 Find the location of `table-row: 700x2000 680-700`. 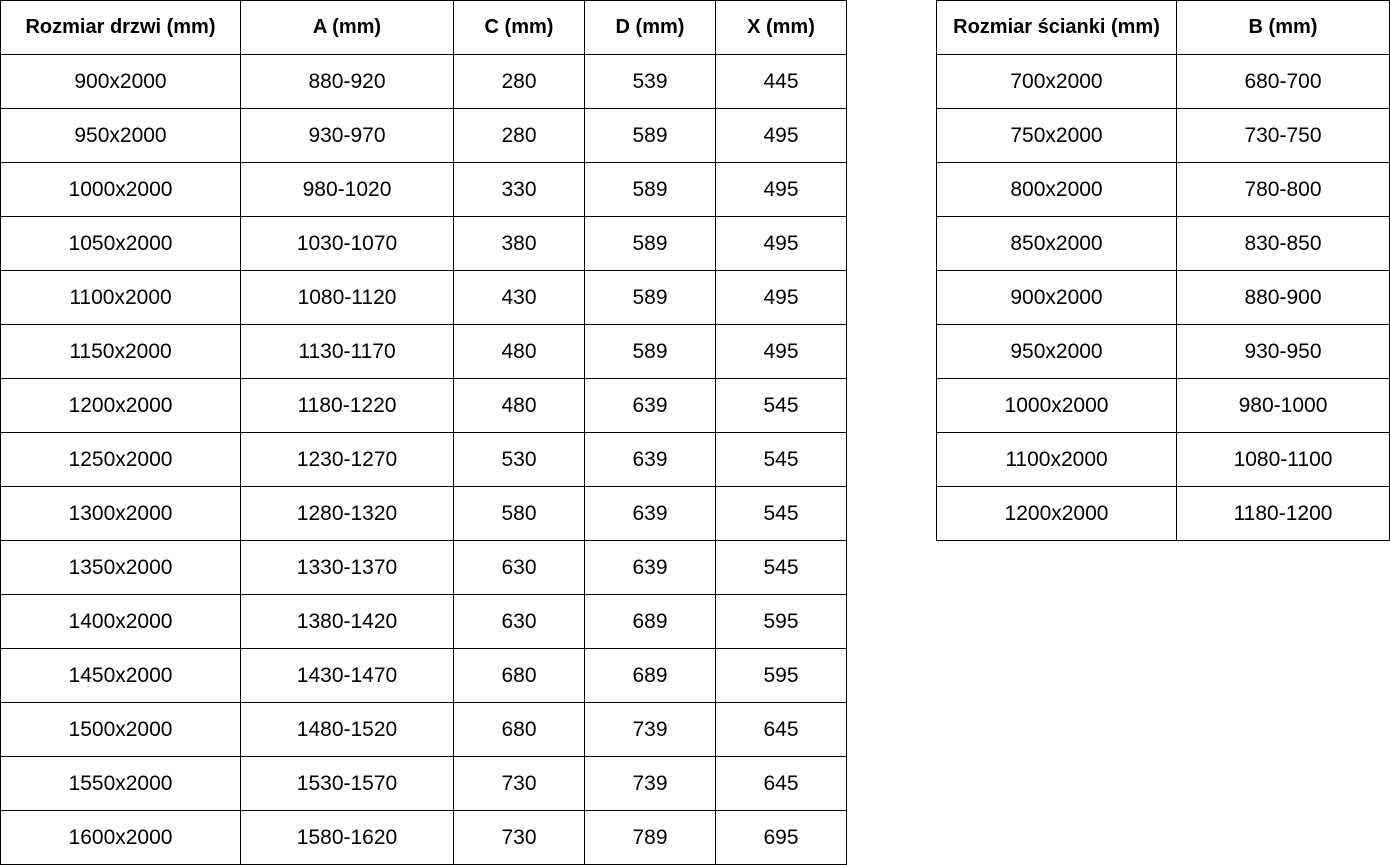

table-row: 700x2000 680-700 is located at coordinates (1163, 81).